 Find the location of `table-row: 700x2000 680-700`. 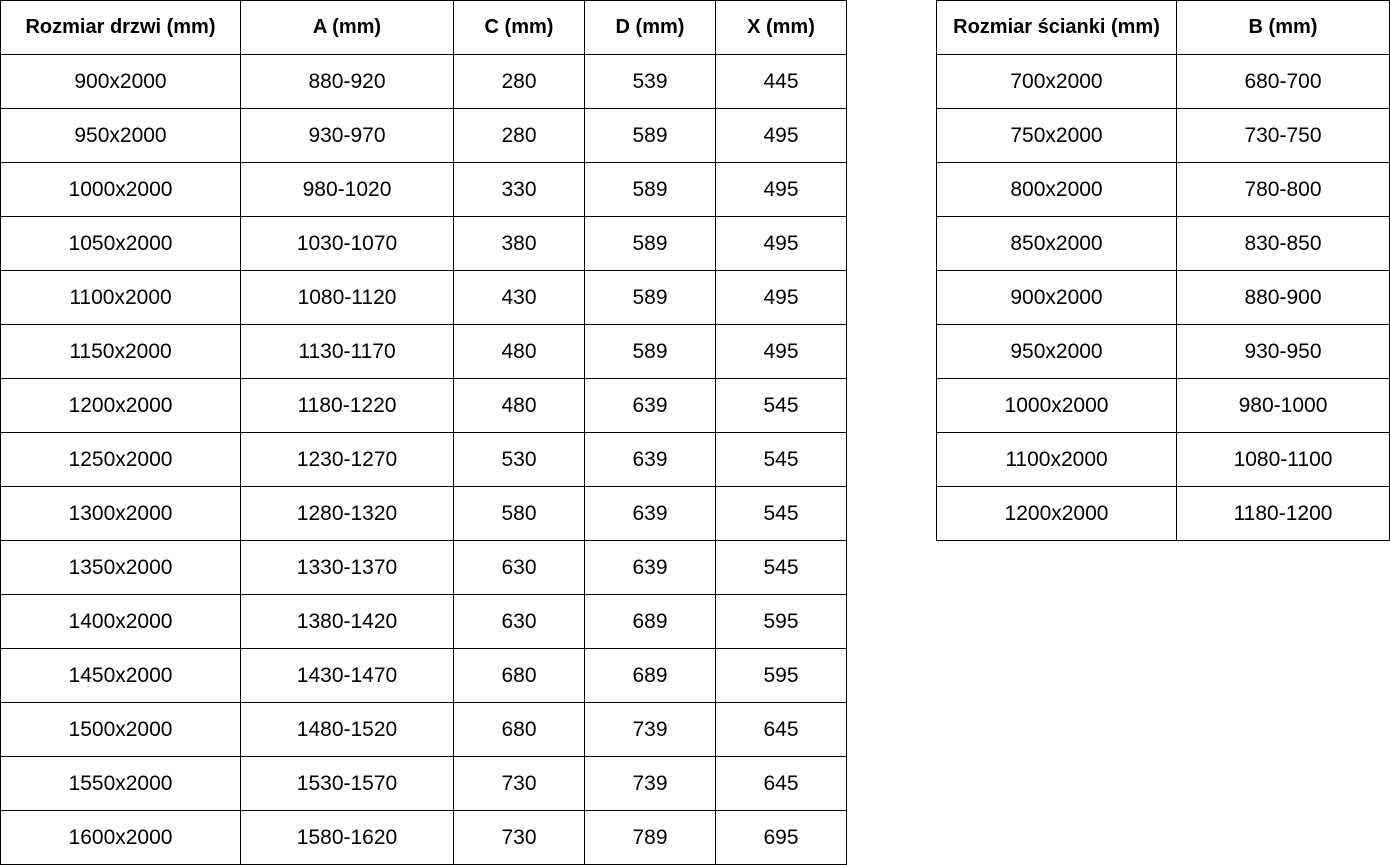

table-row: 700x2000 680-700 is located at coordinates (1163, 81).